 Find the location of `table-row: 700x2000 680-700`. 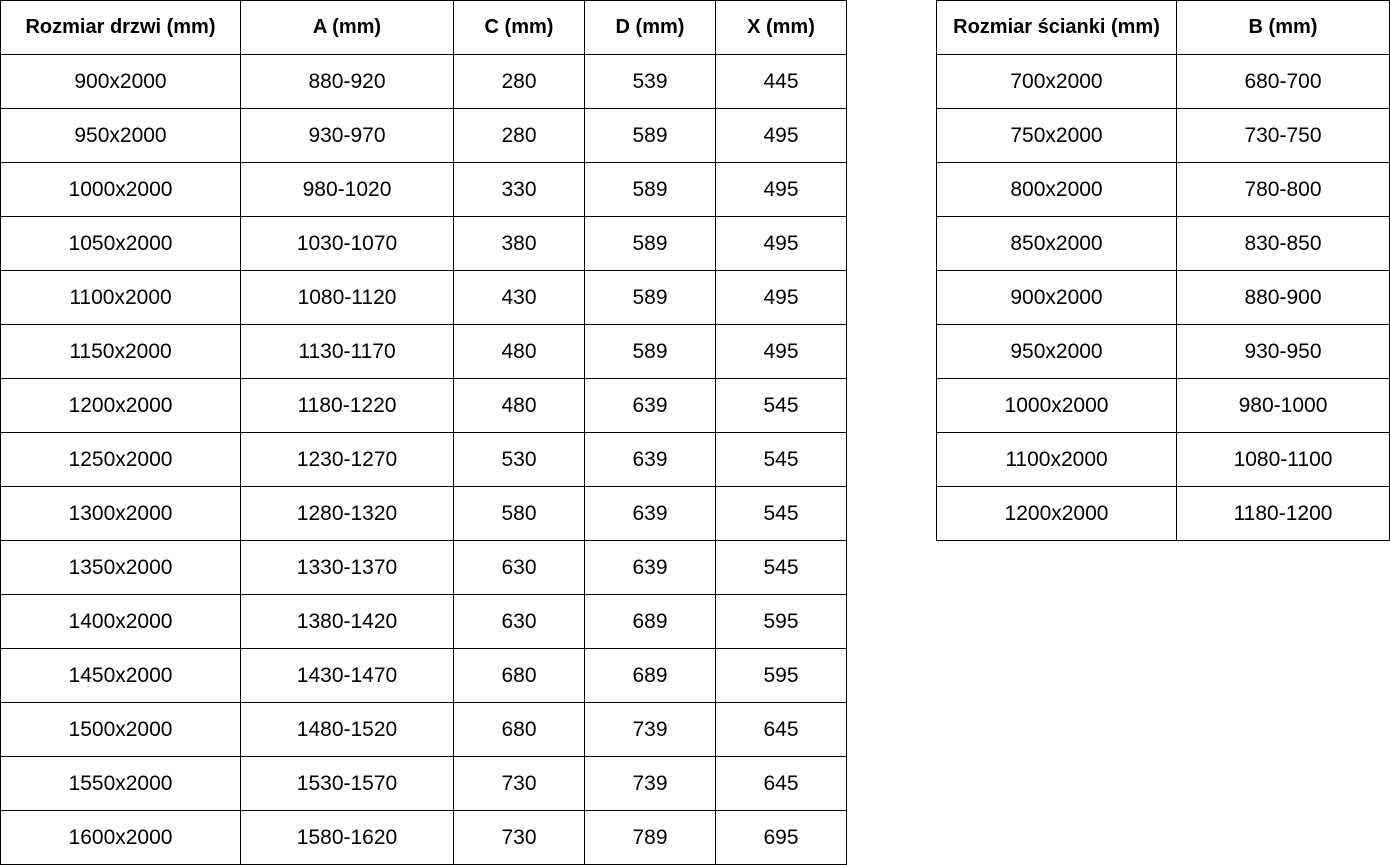

table-row: 700x2000 680-700 is located at coordinates (1163, 81).